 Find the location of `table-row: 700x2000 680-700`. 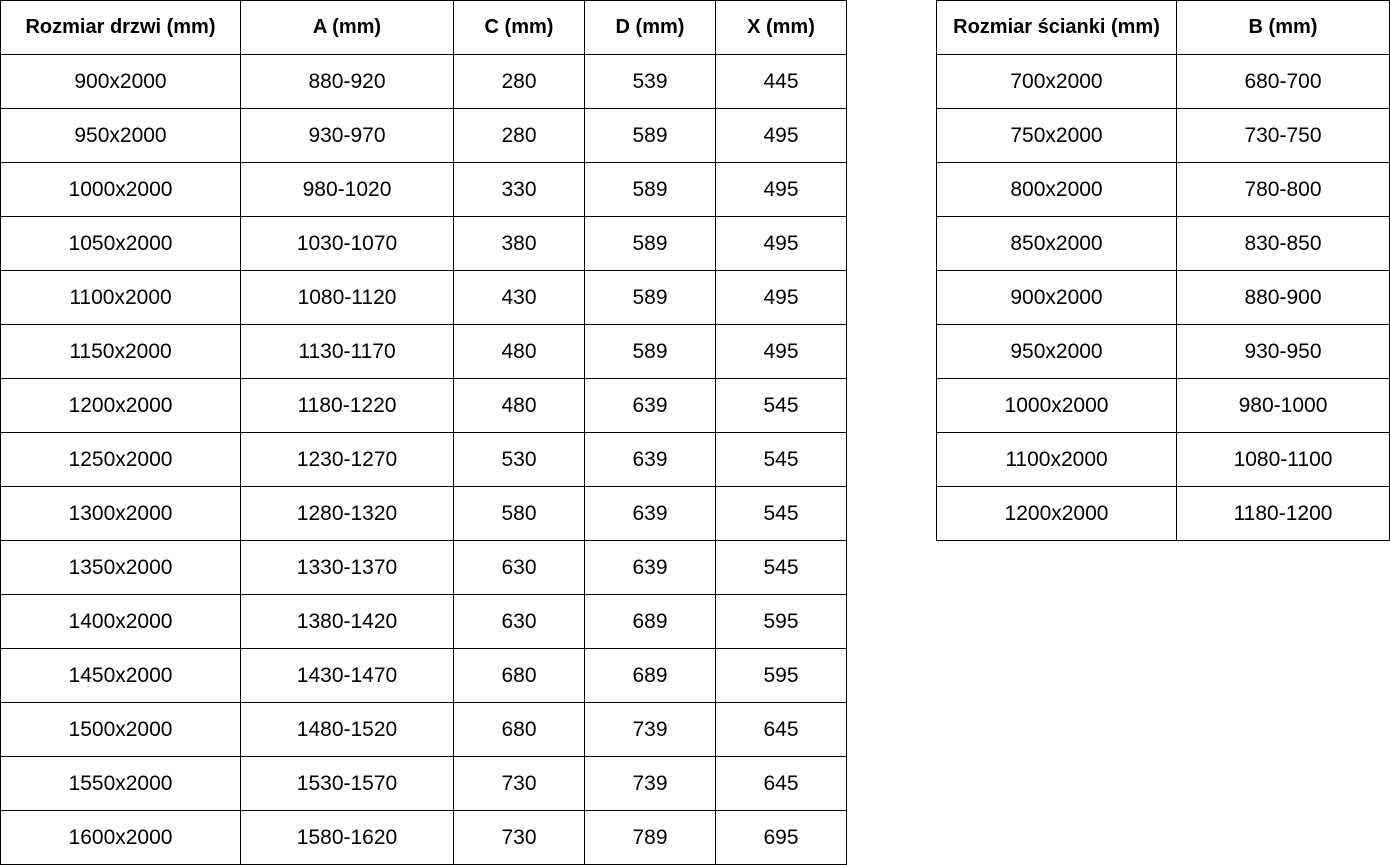

table-row: 700x2000 680-700 is located at coordinates (1163, 81).